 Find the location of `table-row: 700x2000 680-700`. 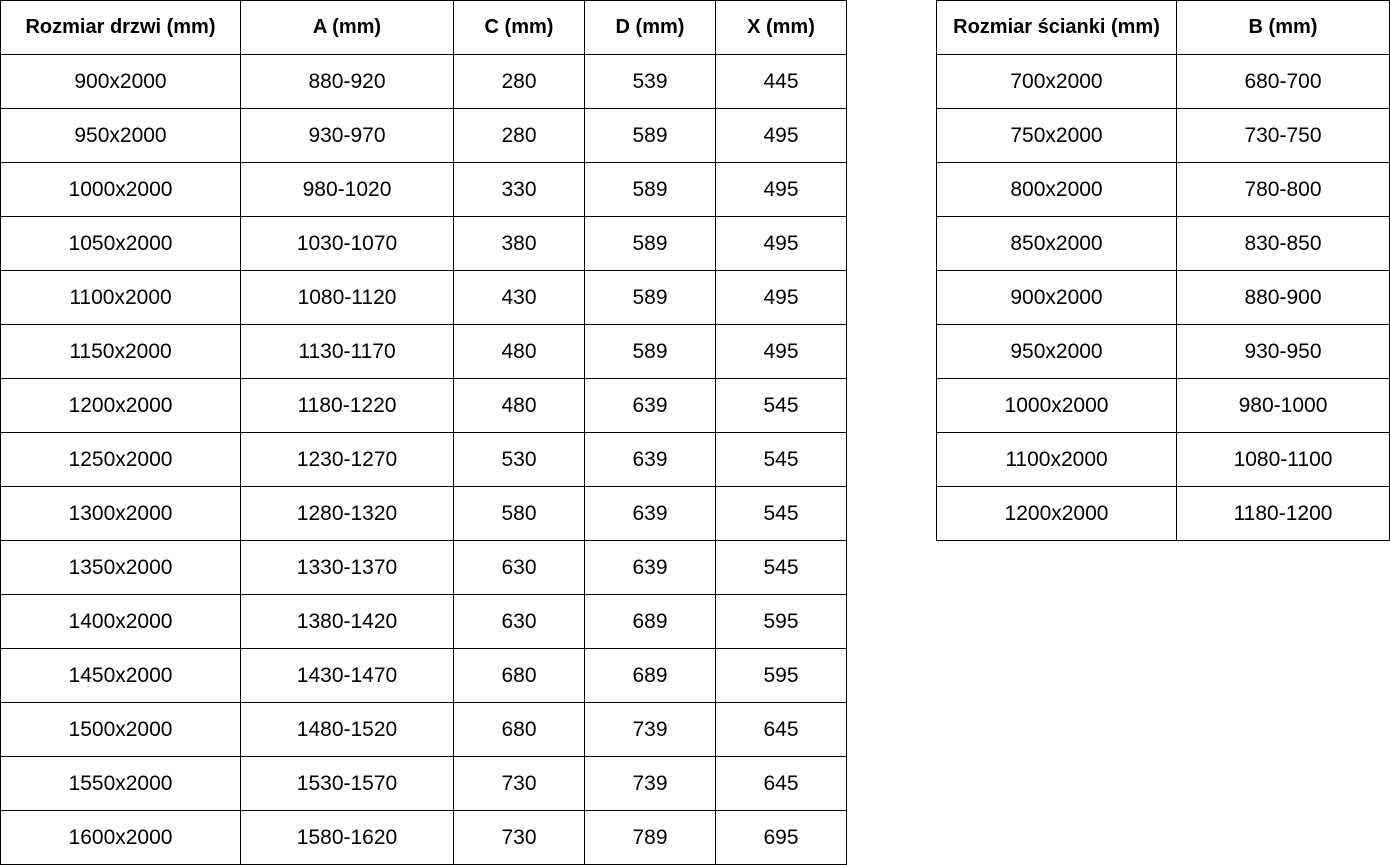

table-row: 700x2000 680-700 is located at coordinates (1163, 81).